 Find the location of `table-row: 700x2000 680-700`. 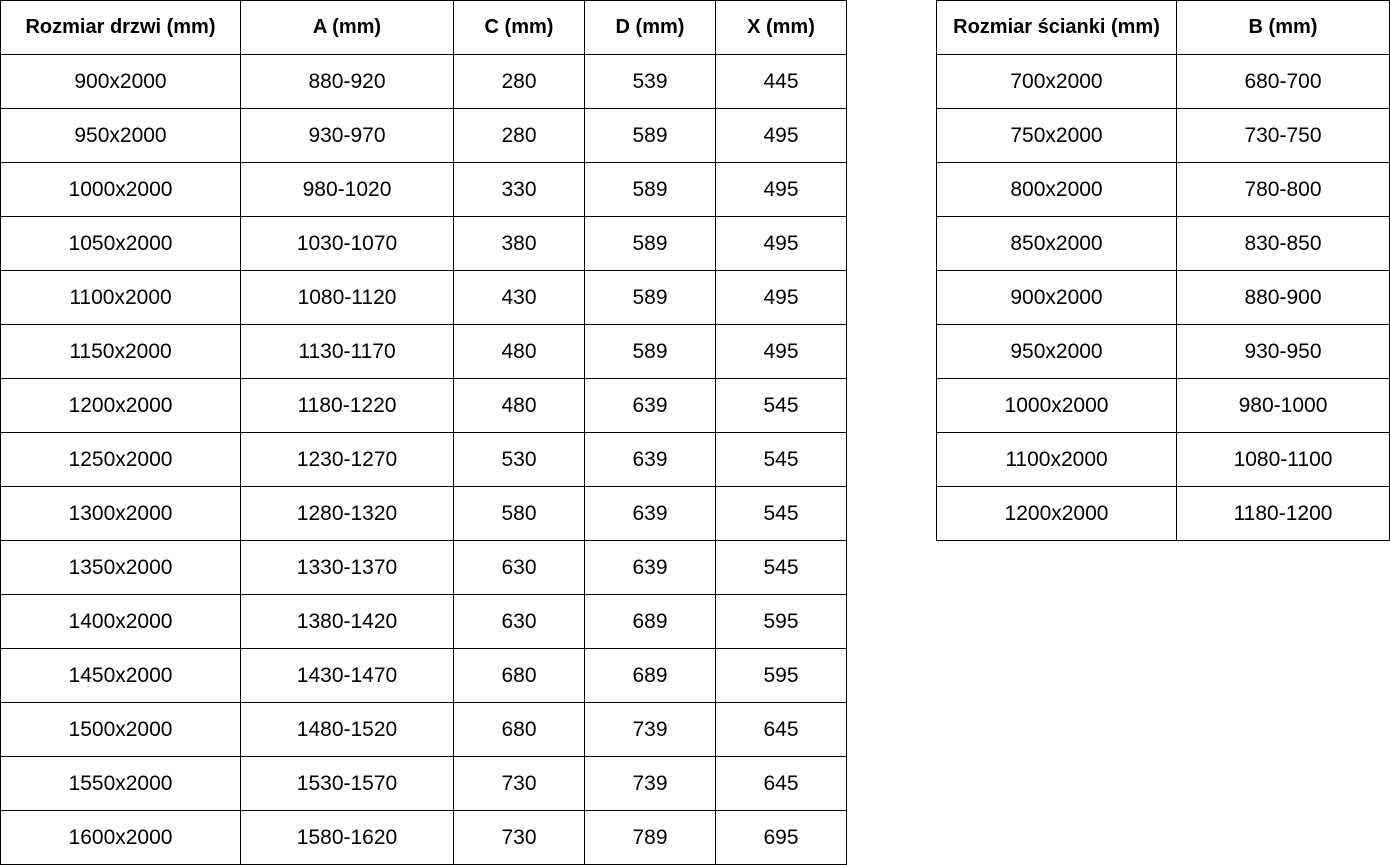

table-row: 700x2000 680-700 is located at coordinates (1163, 81).